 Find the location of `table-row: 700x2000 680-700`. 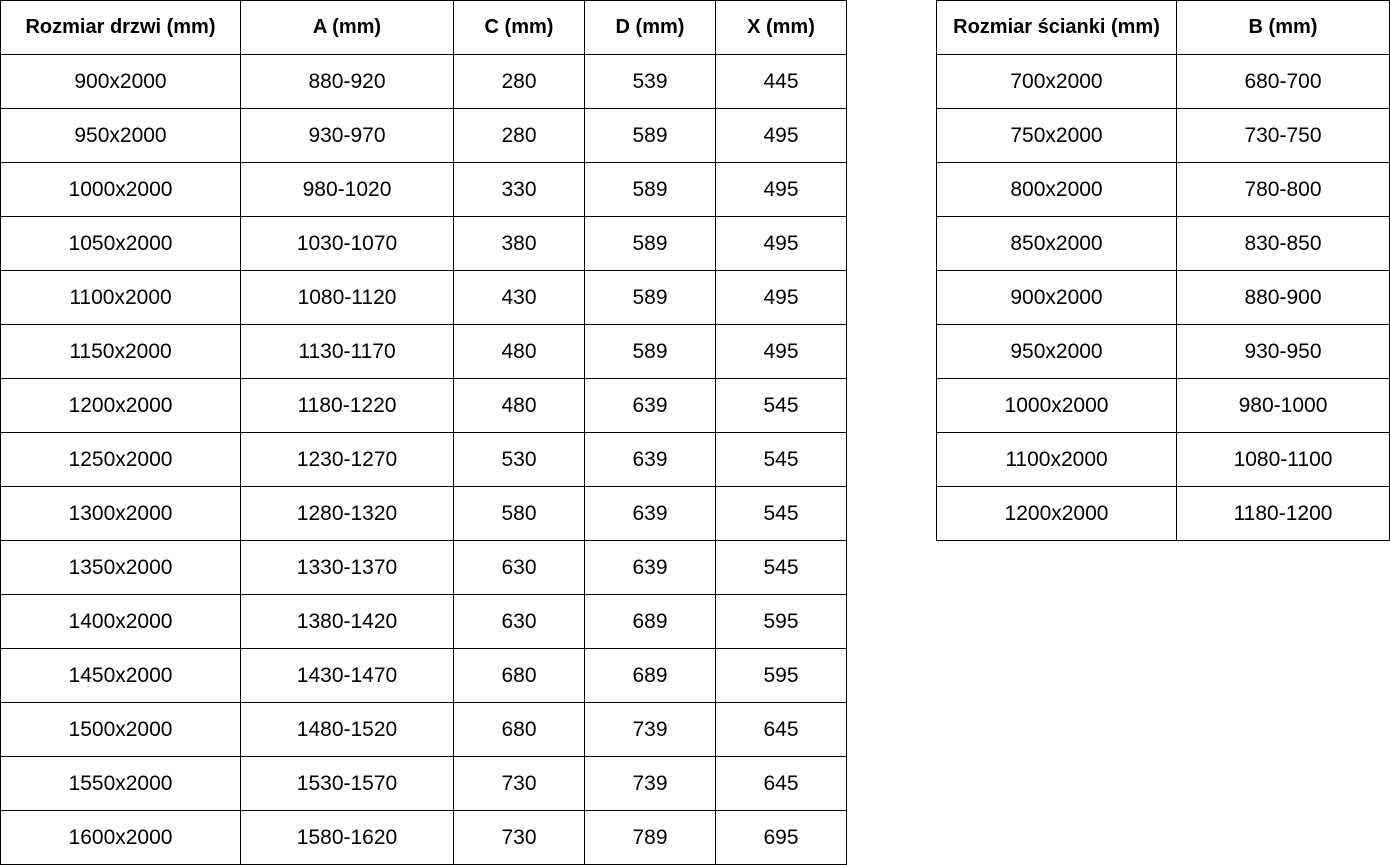

table-row: 700x2000 680-700 is located at coordinates (1163, 81).